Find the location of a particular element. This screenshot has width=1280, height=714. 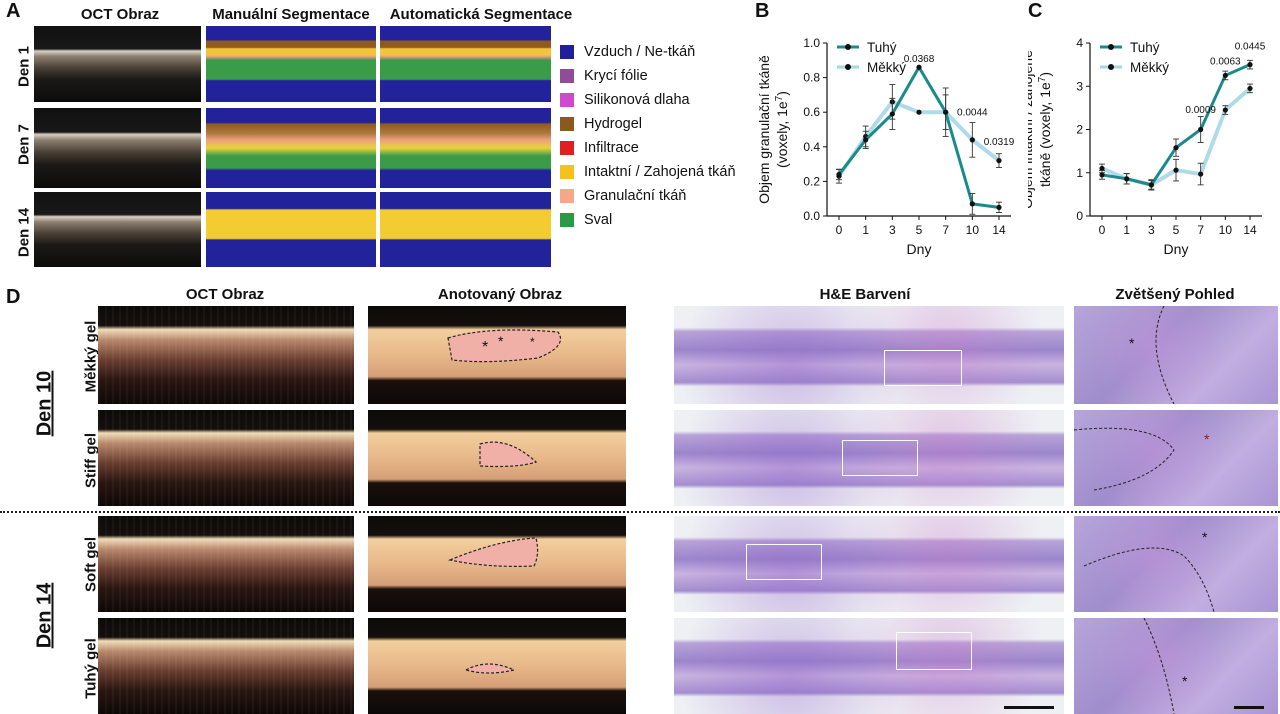

panel-d-row-label-1: Měkký gel is located at coordinates (91, 356).